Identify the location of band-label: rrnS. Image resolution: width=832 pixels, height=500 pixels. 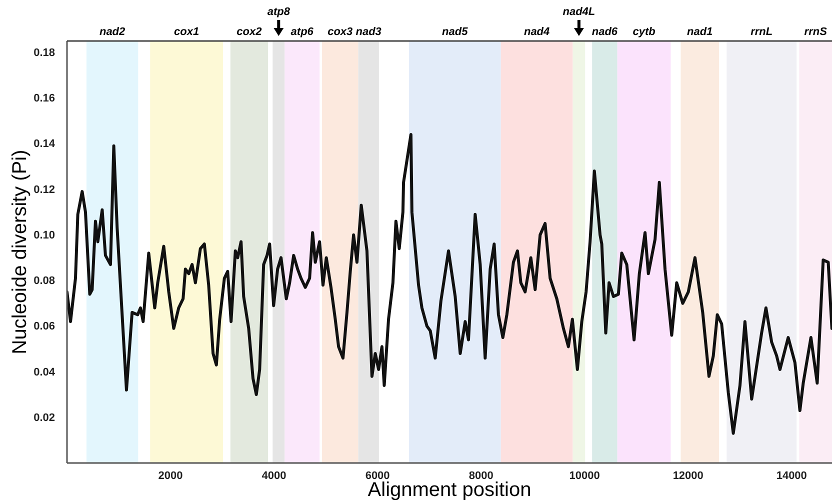
(816, 32).